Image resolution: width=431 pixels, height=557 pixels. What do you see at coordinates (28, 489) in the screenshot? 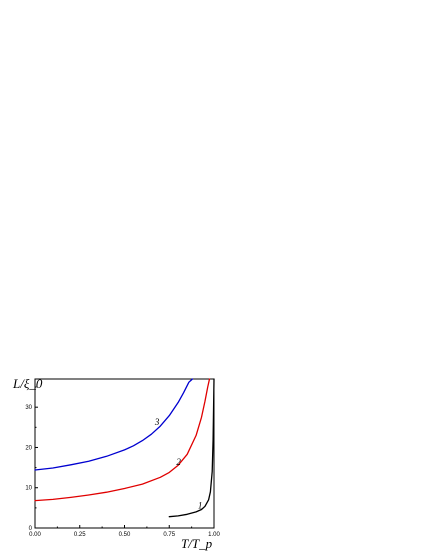
I see `y-tick-label: 10` at bounding box center [28, 489].